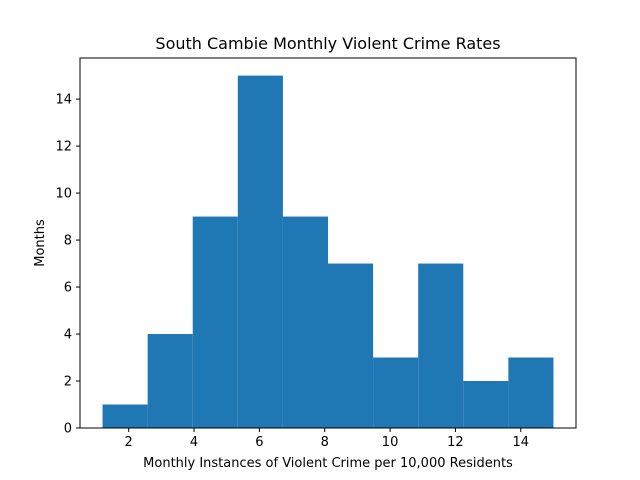 The image size is (640, 480). What do you see at coordinates (67, 265) in the screenshot?
I see `y-axis-ticks: 0 2 4 6 8 10 12 14` at bounding box center [67, 265].